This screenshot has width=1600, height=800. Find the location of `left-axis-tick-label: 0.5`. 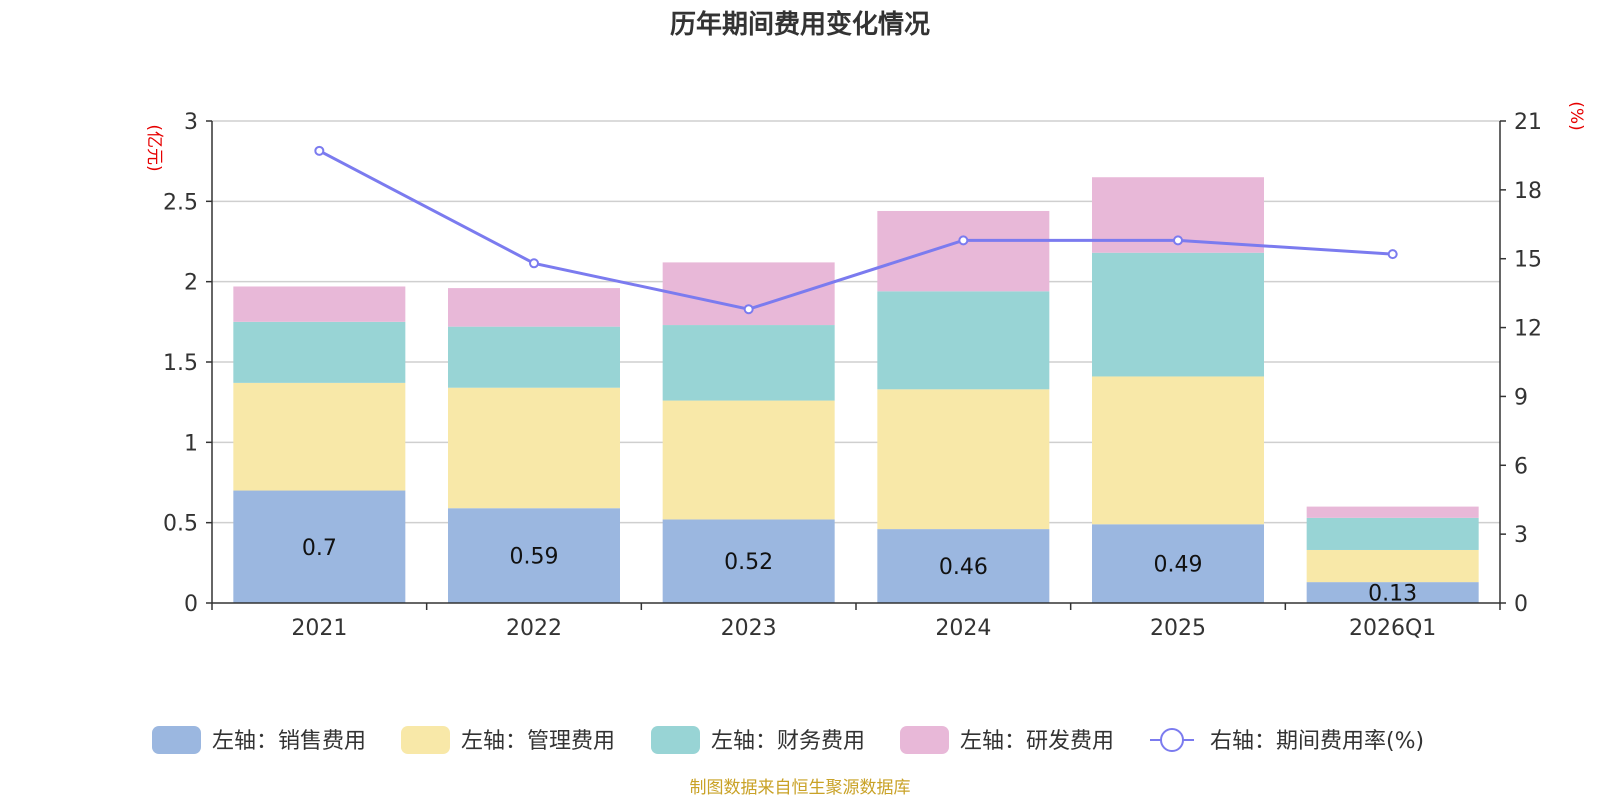

left-axis-tick-label: 0.5 is located at coordinates (180, 524).